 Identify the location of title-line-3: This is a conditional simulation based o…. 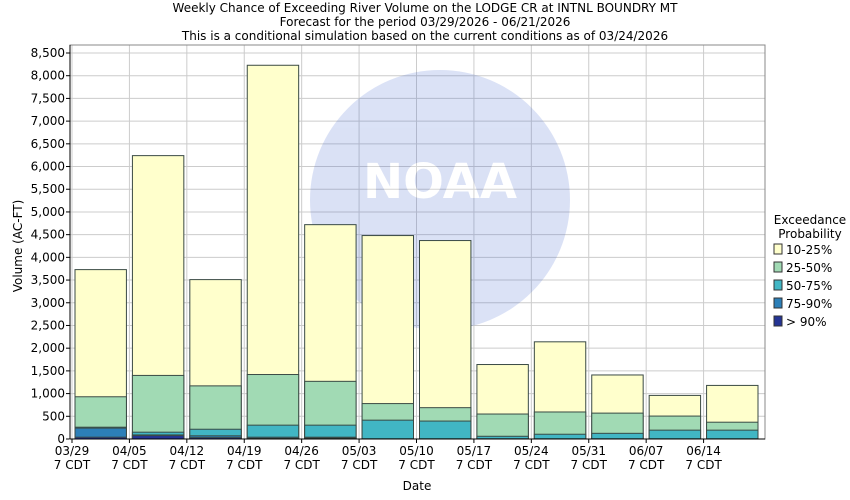
(424, 36).